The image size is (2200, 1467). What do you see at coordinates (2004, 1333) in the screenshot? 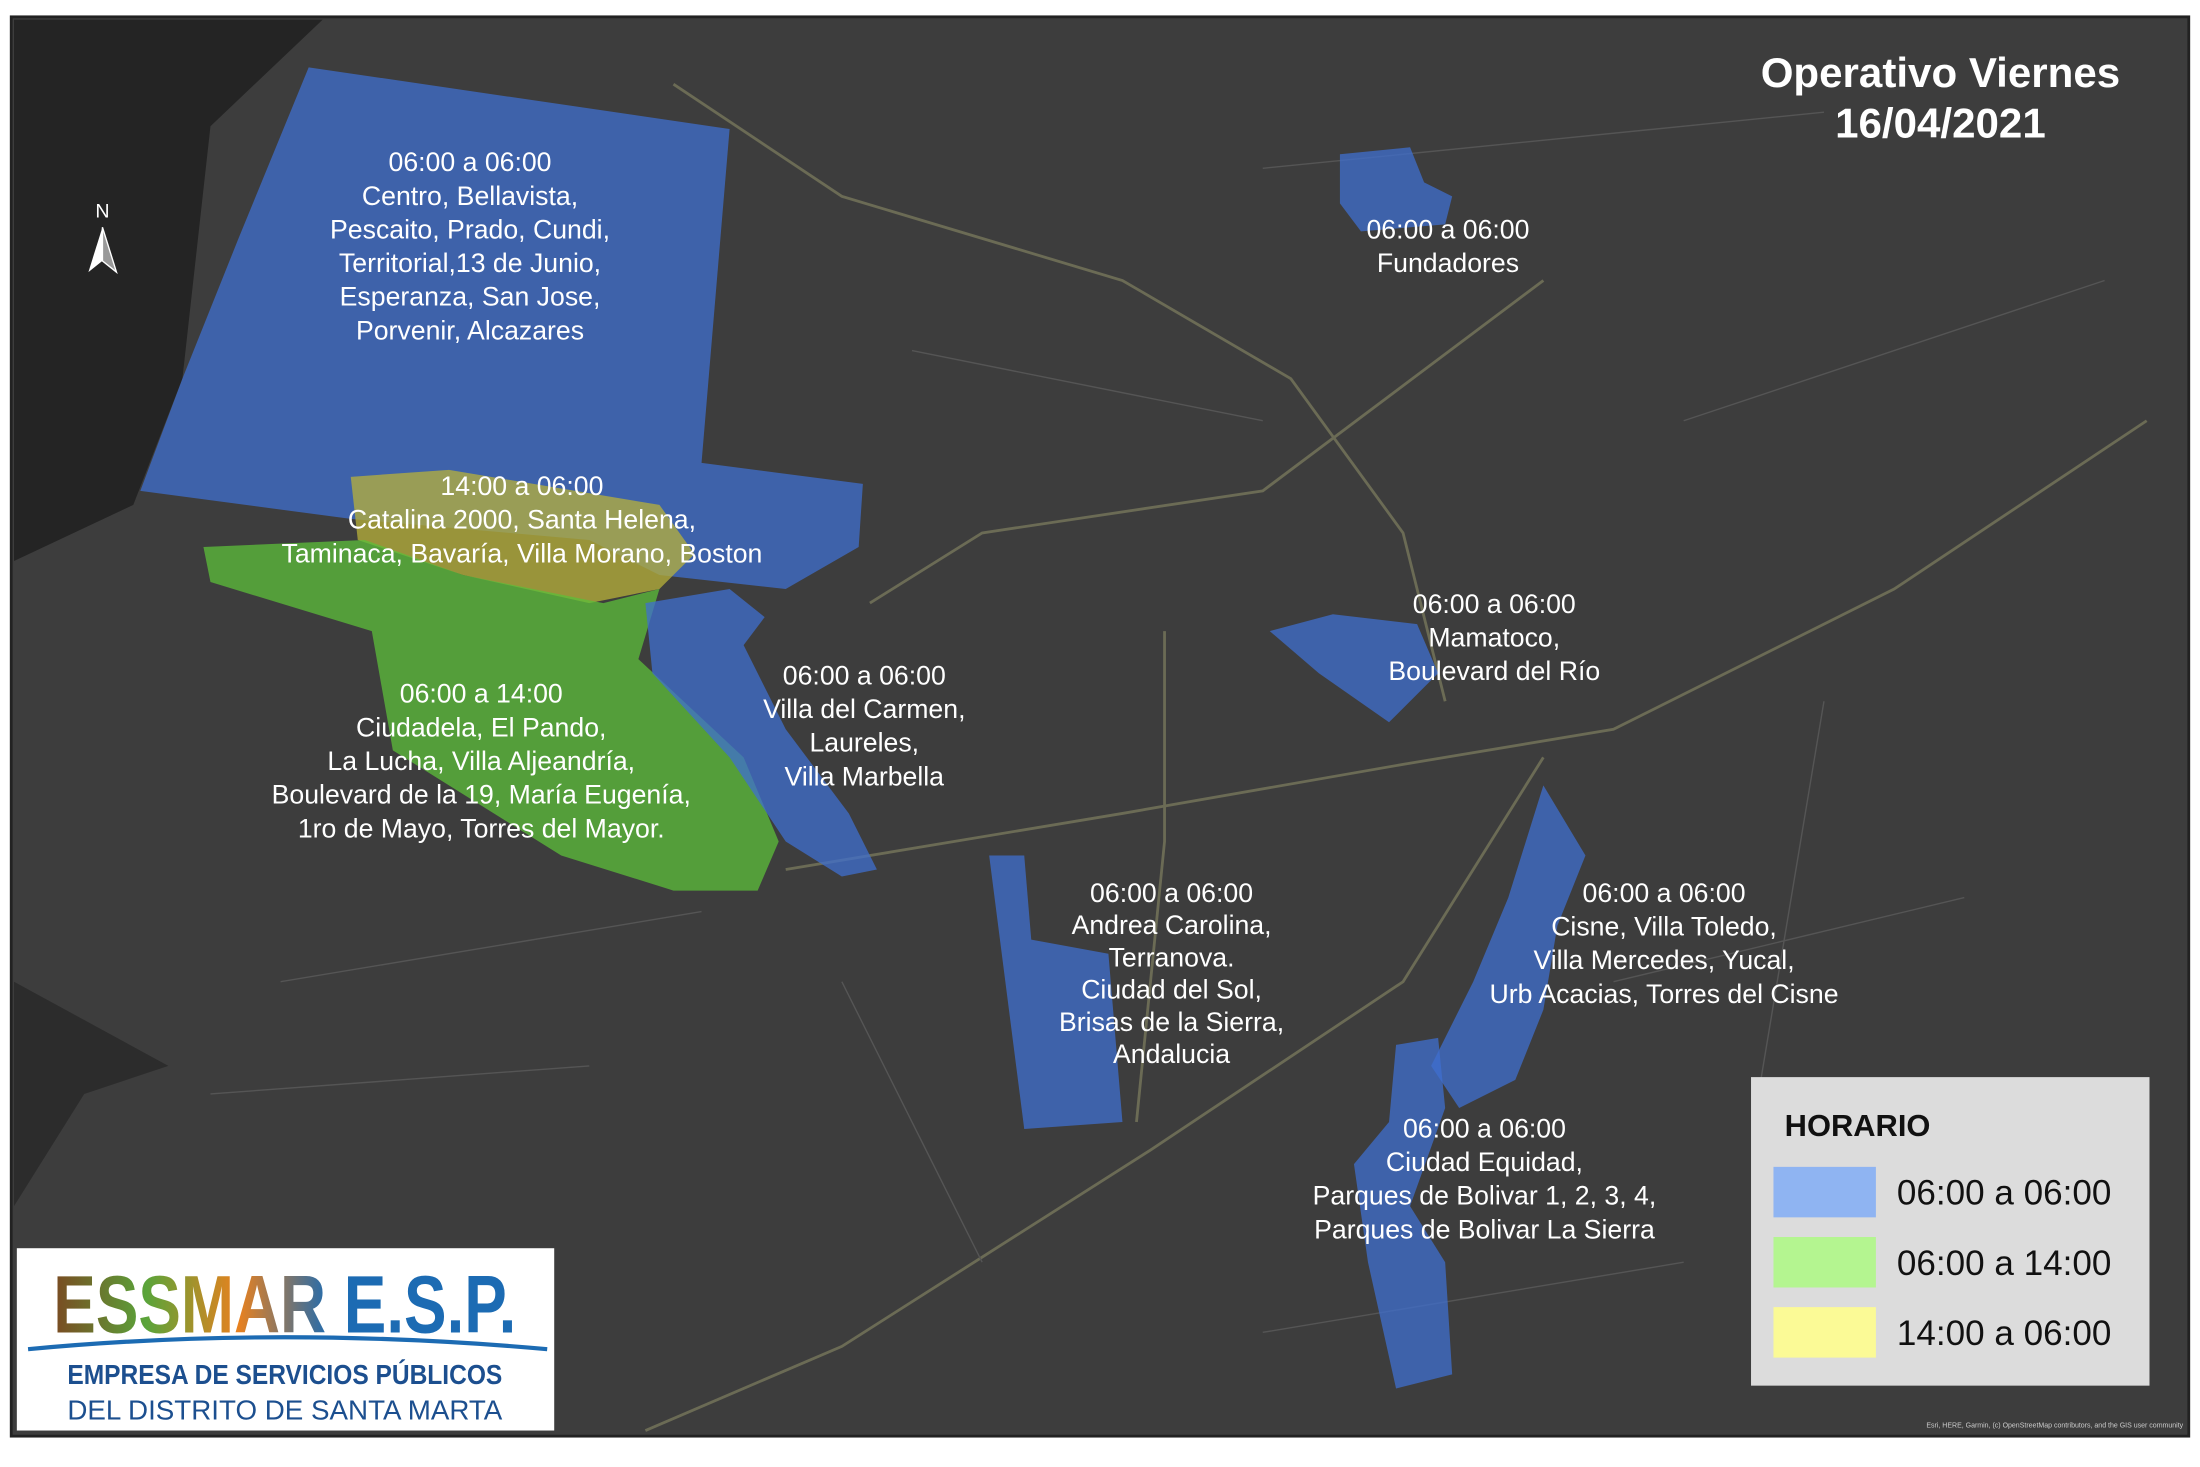
I see `legend-label: 14:00 a 06:00` at bounding box center [2004, 1333].